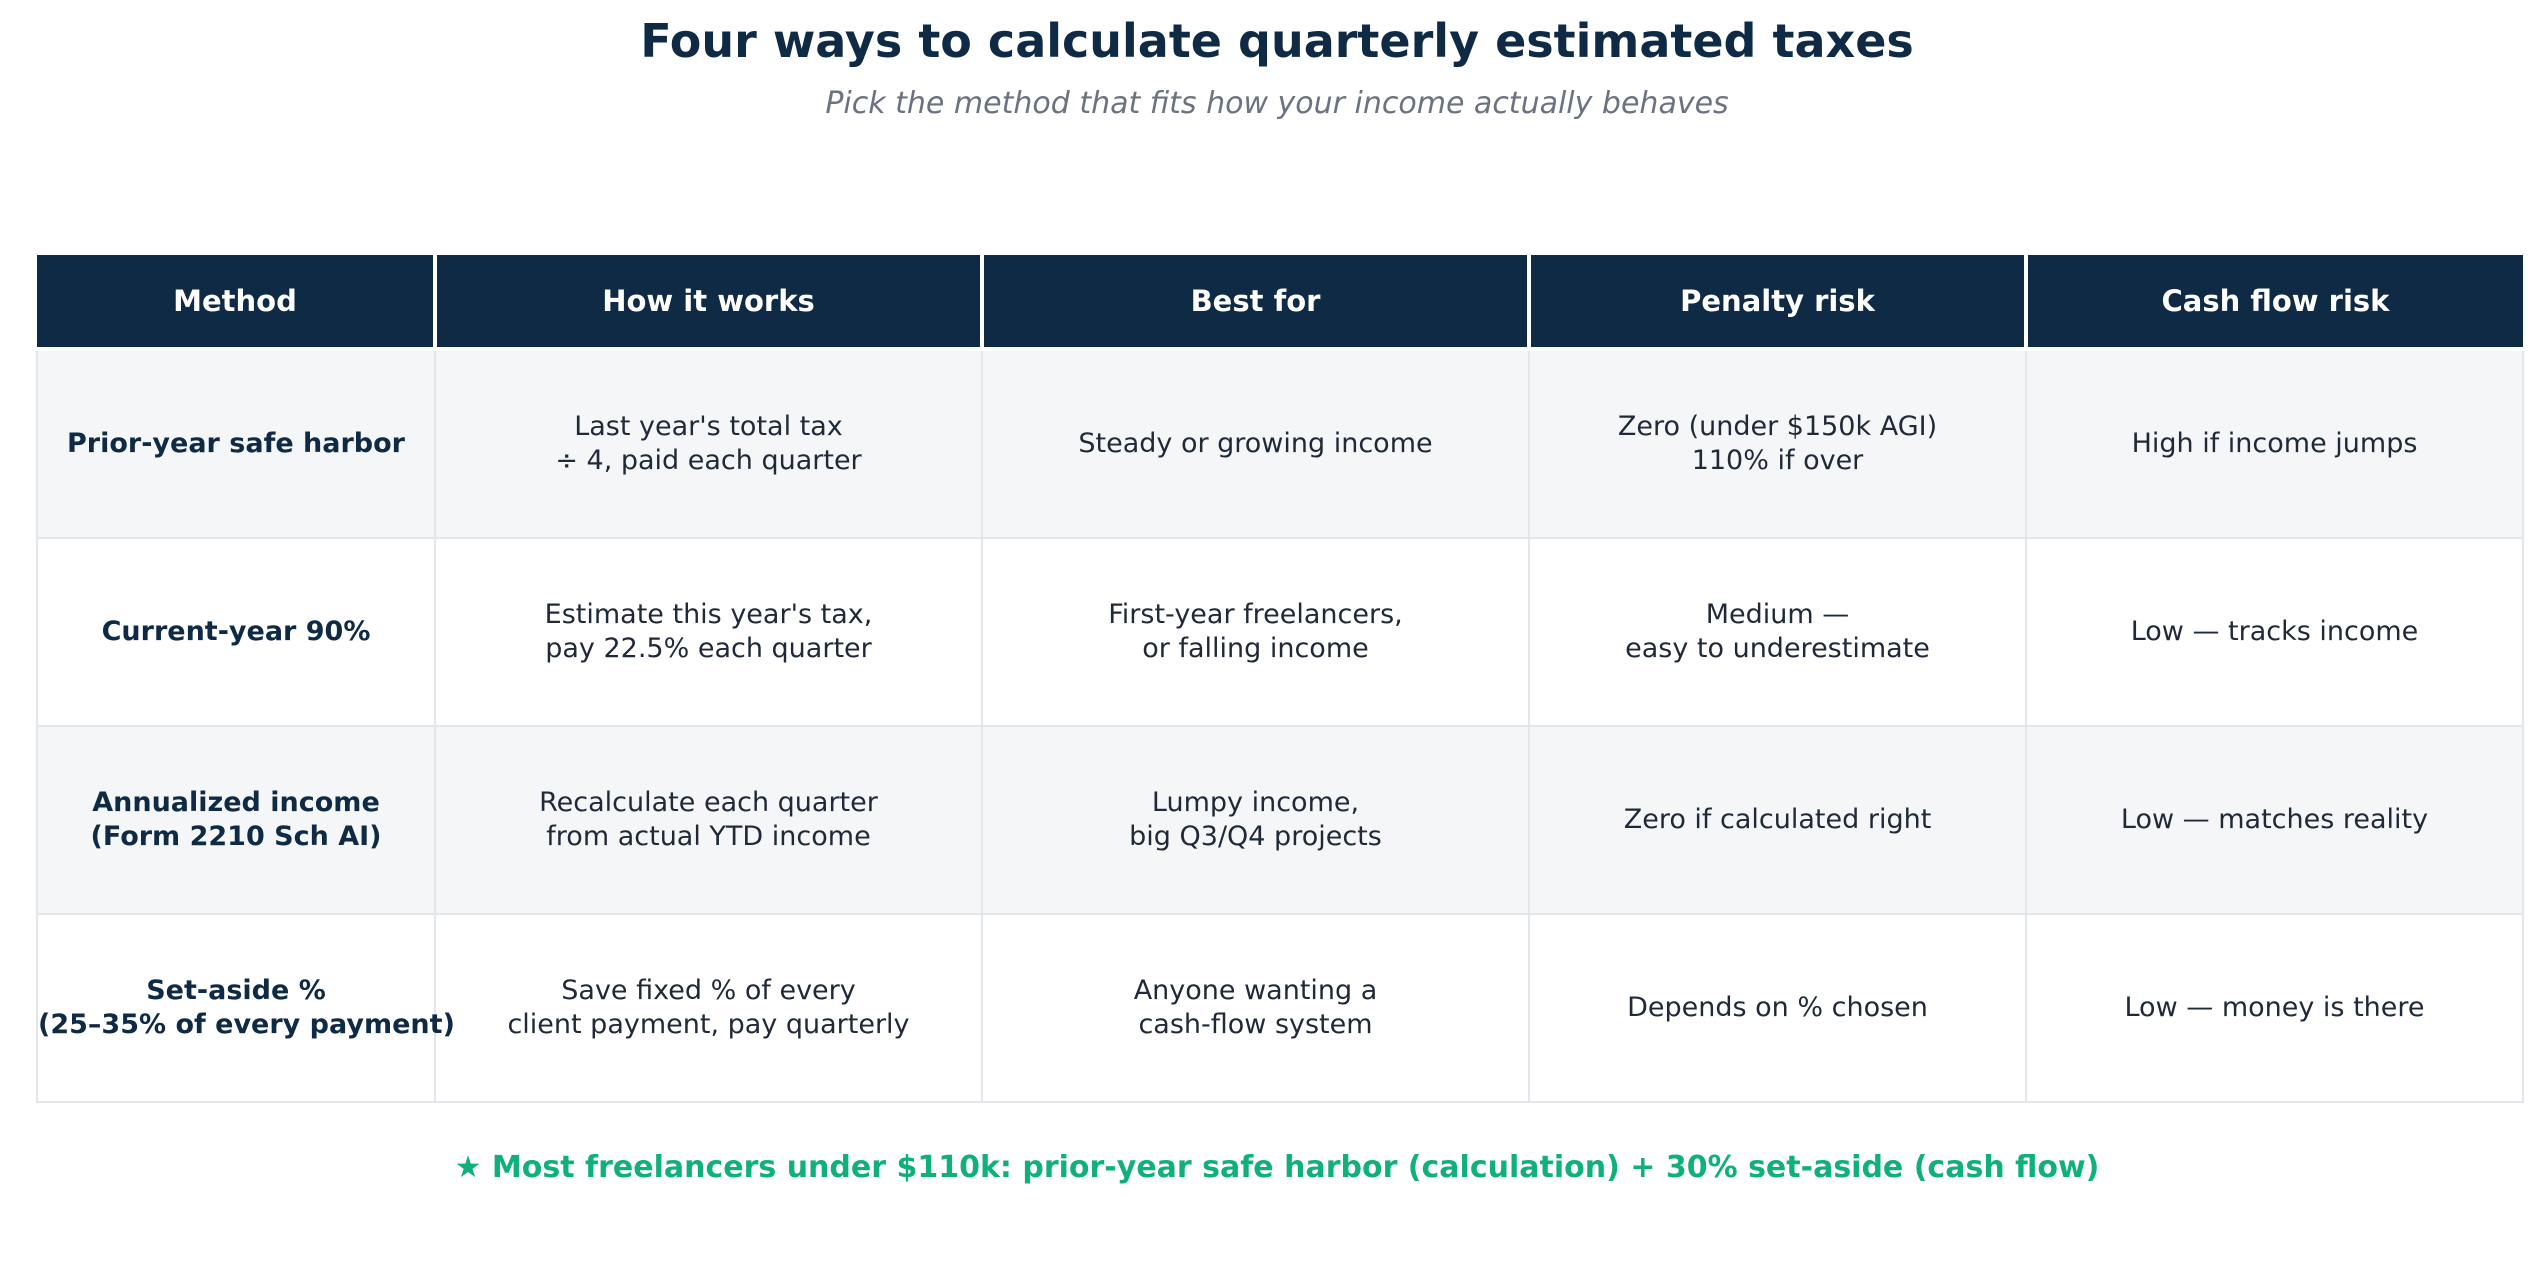  Describe the element at coordinates (1255, 443) in the screenshot. I see `best-for-cell: Steady or growing income` at that location.